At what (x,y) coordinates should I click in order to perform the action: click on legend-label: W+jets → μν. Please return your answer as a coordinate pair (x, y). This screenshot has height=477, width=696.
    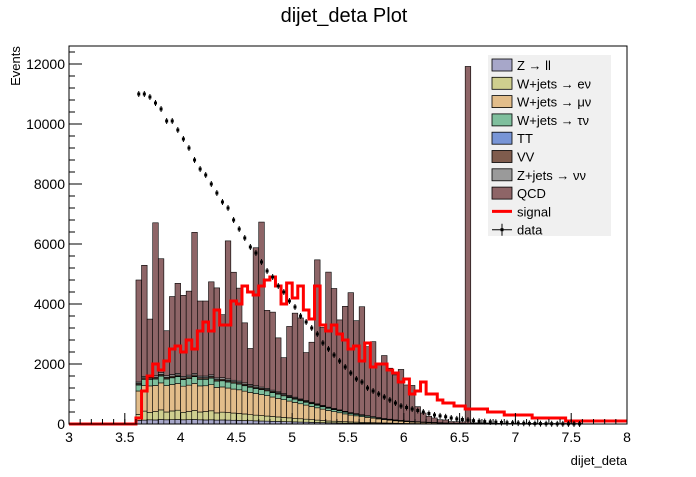
    Looking at the image, I should click on (554, 102).